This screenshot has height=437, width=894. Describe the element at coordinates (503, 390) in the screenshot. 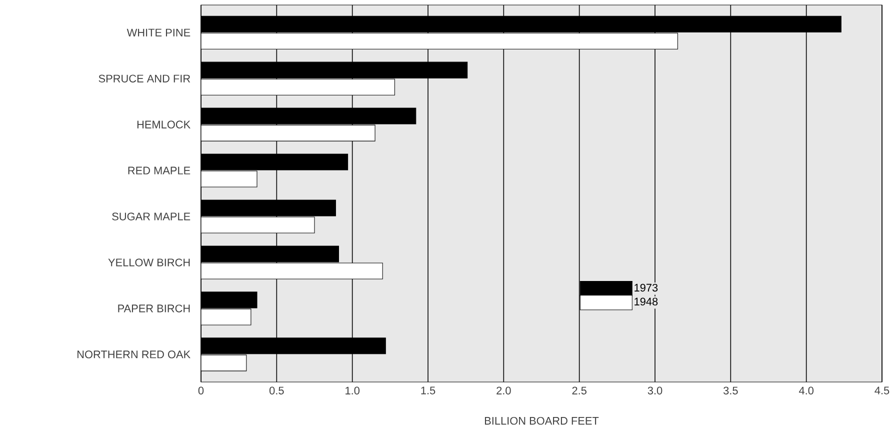

I see `x-tick-label: 2.0` at that location.